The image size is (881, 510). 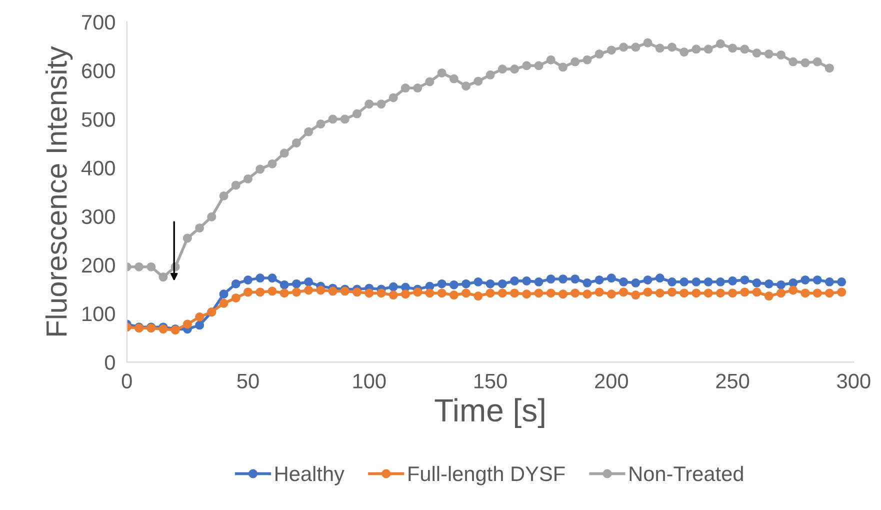 I want to click on y-tick-label: 100, so click(x=98, y=314).